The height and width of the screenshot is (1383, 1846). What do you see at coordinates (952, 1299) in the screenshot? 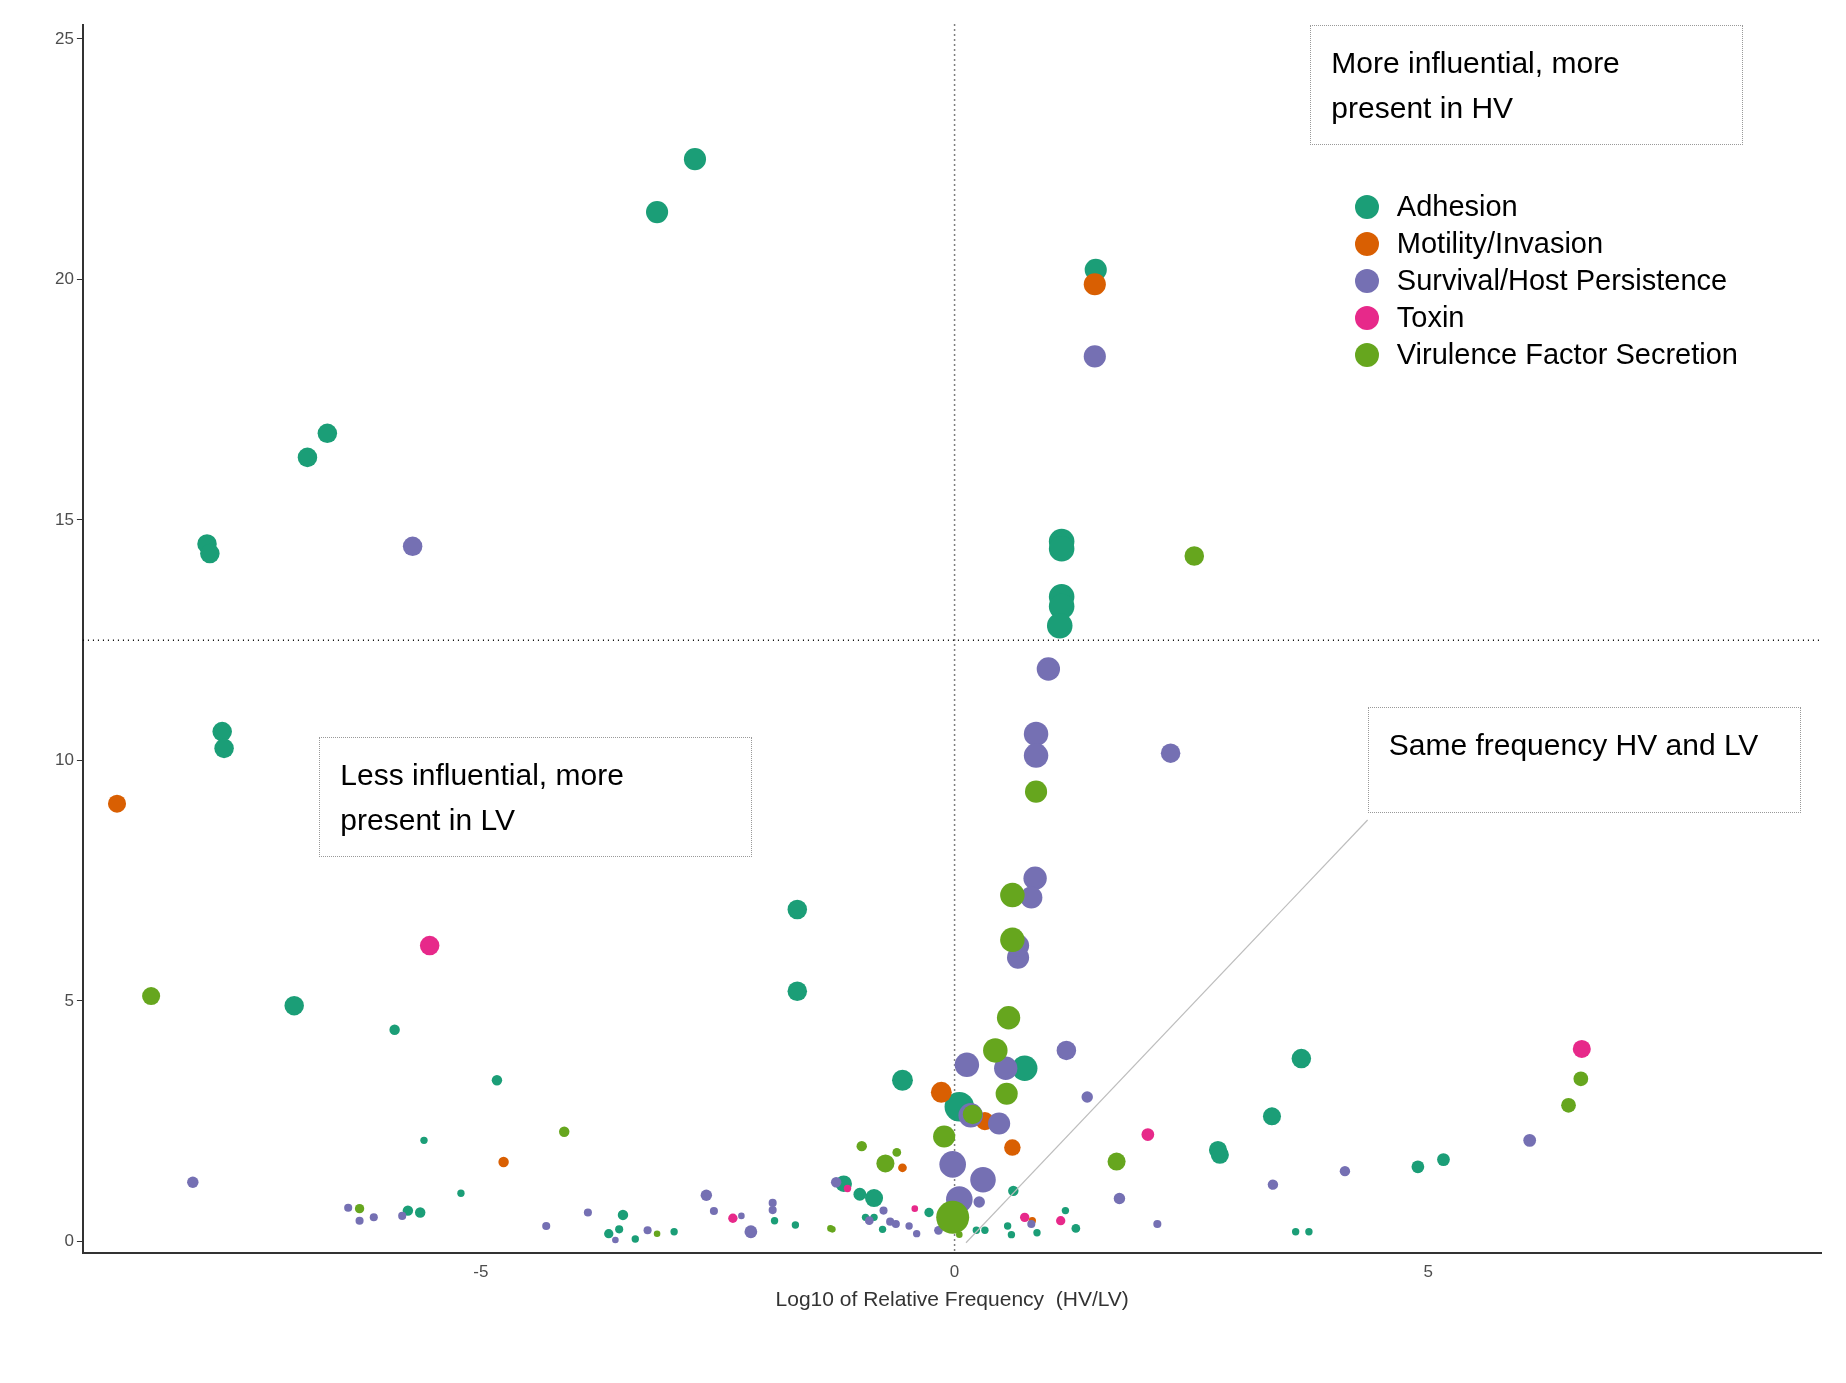
I see `x-axis-title: Log10 of Relative Frequency (HV/LV)` at bounding box center [952, 1299].